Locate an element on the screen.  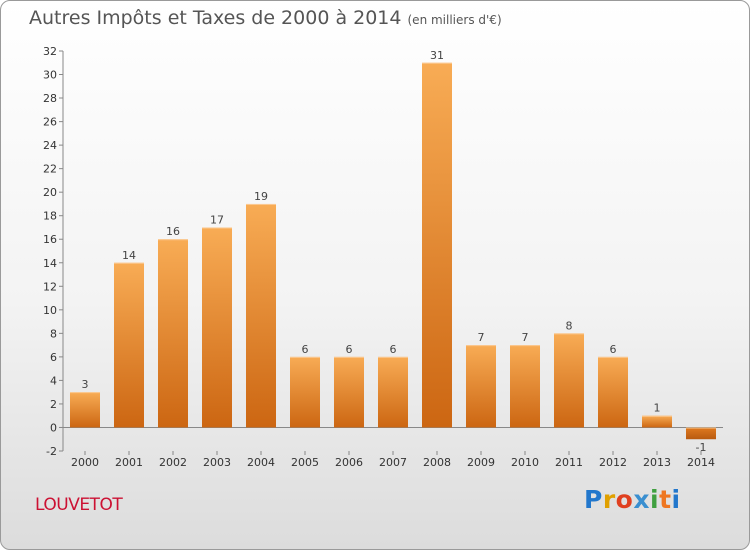
y-tick-label: 14 is located at coordinates (50, 263).